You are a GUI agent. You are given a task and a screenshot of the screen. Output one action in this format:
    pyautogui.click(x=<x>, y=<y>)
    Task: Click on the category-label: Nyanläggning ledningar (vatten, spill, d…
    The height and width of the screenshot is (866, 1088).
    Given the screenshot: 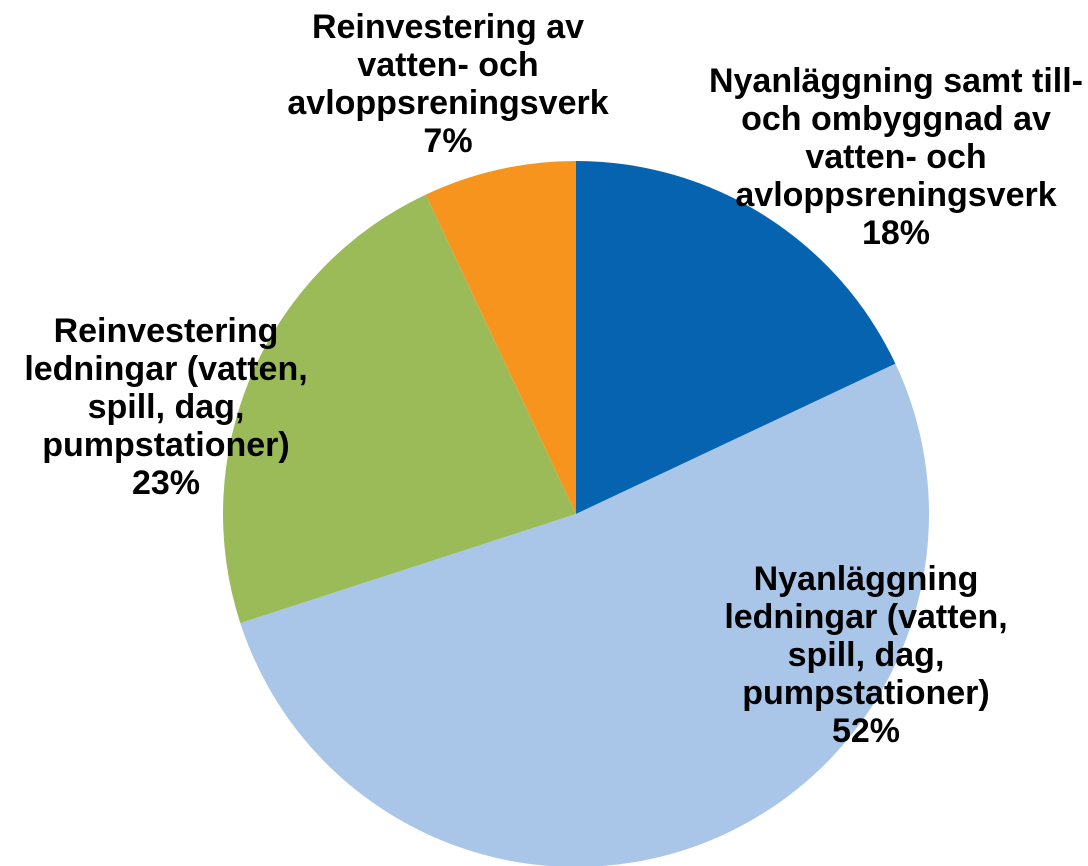 What is the action you would take?
    pyautogui.click(x=866, y=636)
    